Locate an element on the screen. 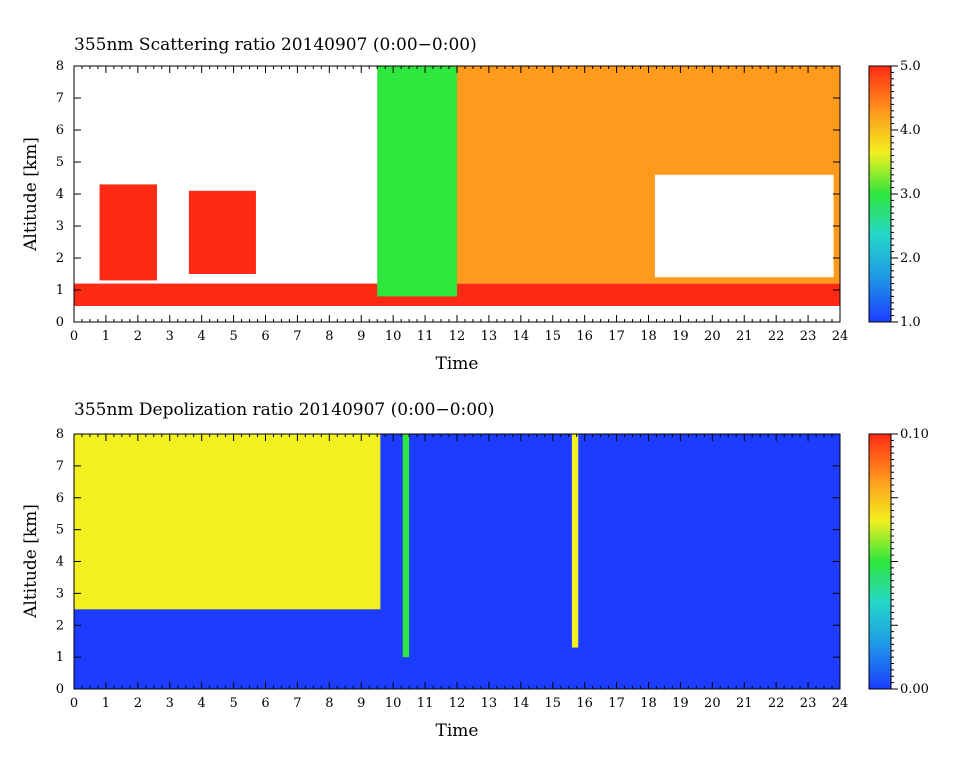  depolarization-xtick-label: 5 is located at coordinates (233, 703).